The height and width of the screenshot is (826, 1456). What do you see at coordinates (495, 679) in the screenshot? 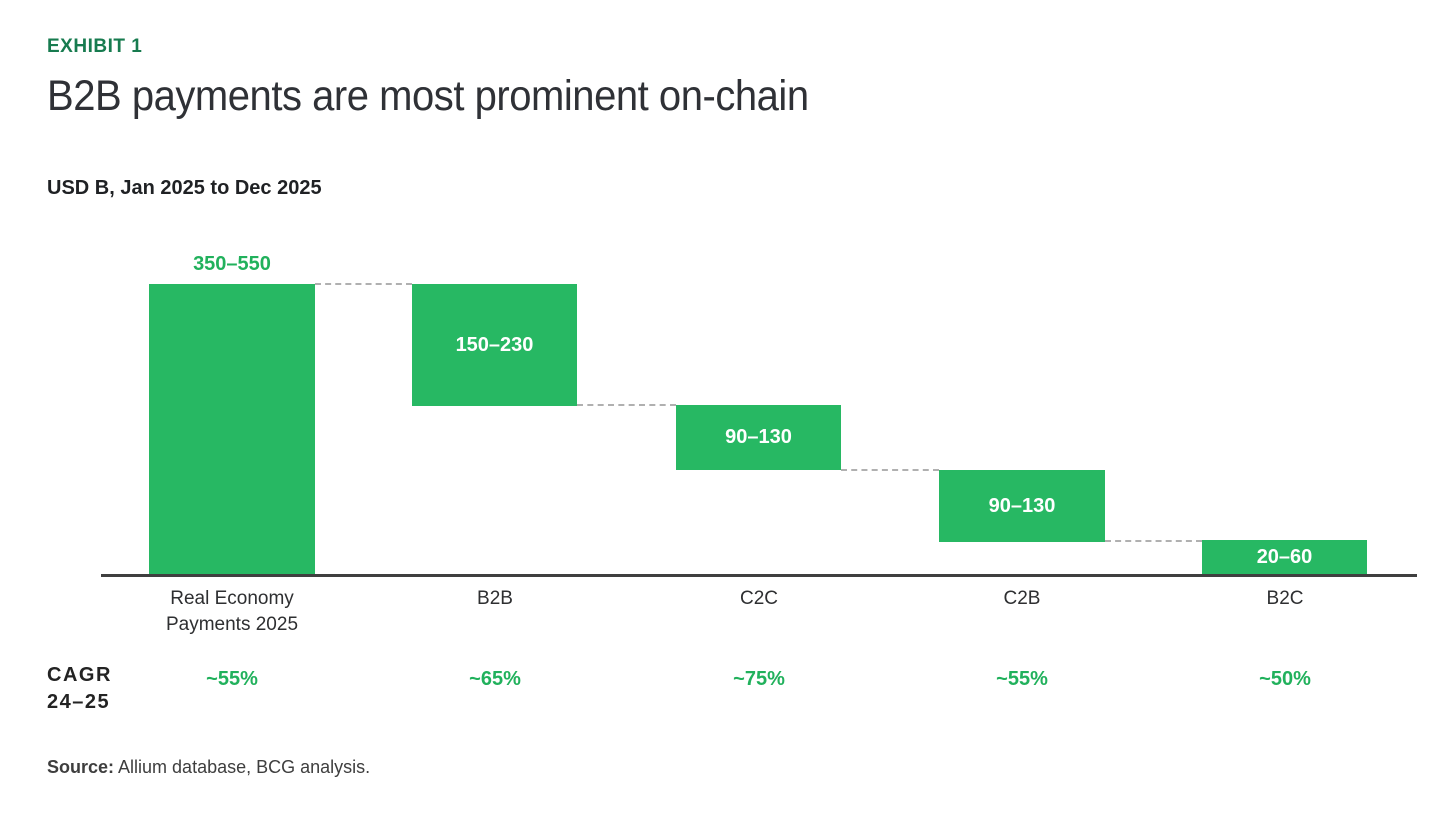
I see `cagr-value-b2b: ~65%` at bounding box center [495, 679].